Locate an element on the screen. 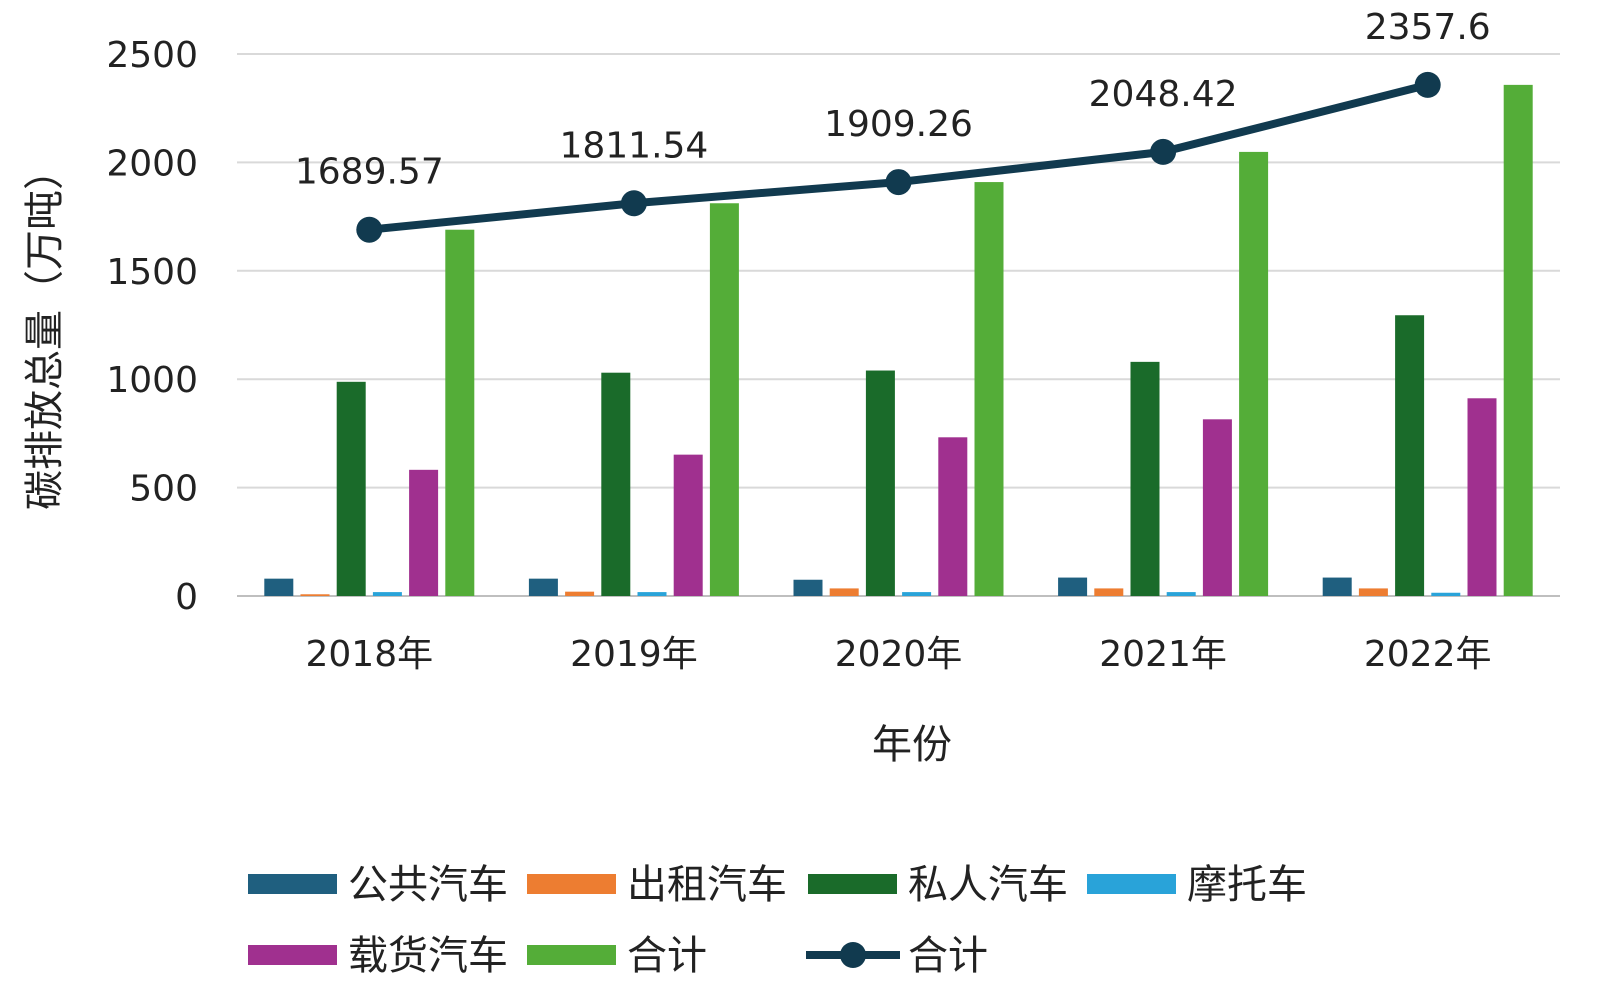  y-tick-label: 1500 is located at coordinates (152, 272).